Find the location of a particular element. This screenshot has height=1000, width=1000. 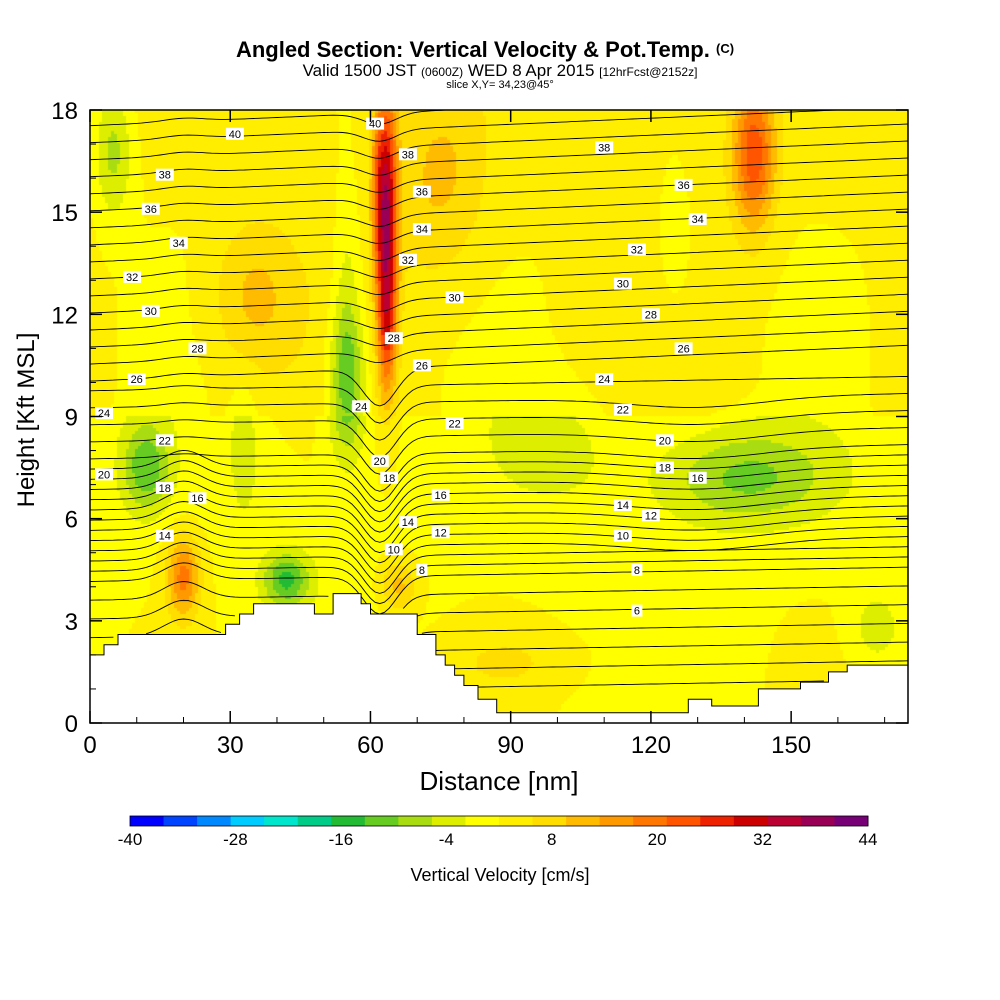

y-tick-label: 3 is located at coordinates (71, 622).